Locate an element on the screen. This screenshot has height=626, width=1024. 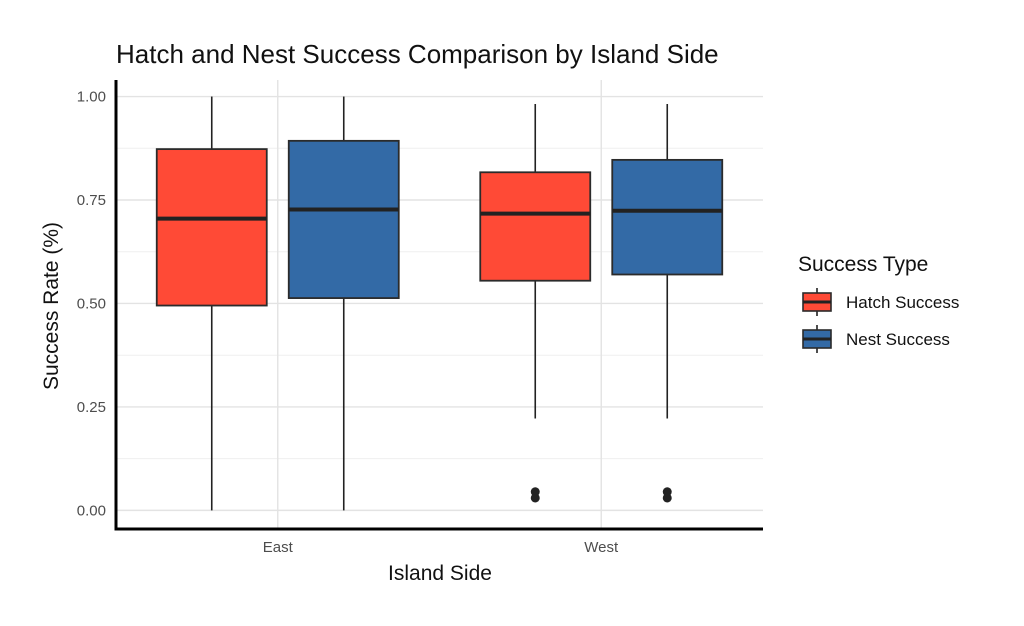
x-tick-label: West is located at coordinates (601, 547).